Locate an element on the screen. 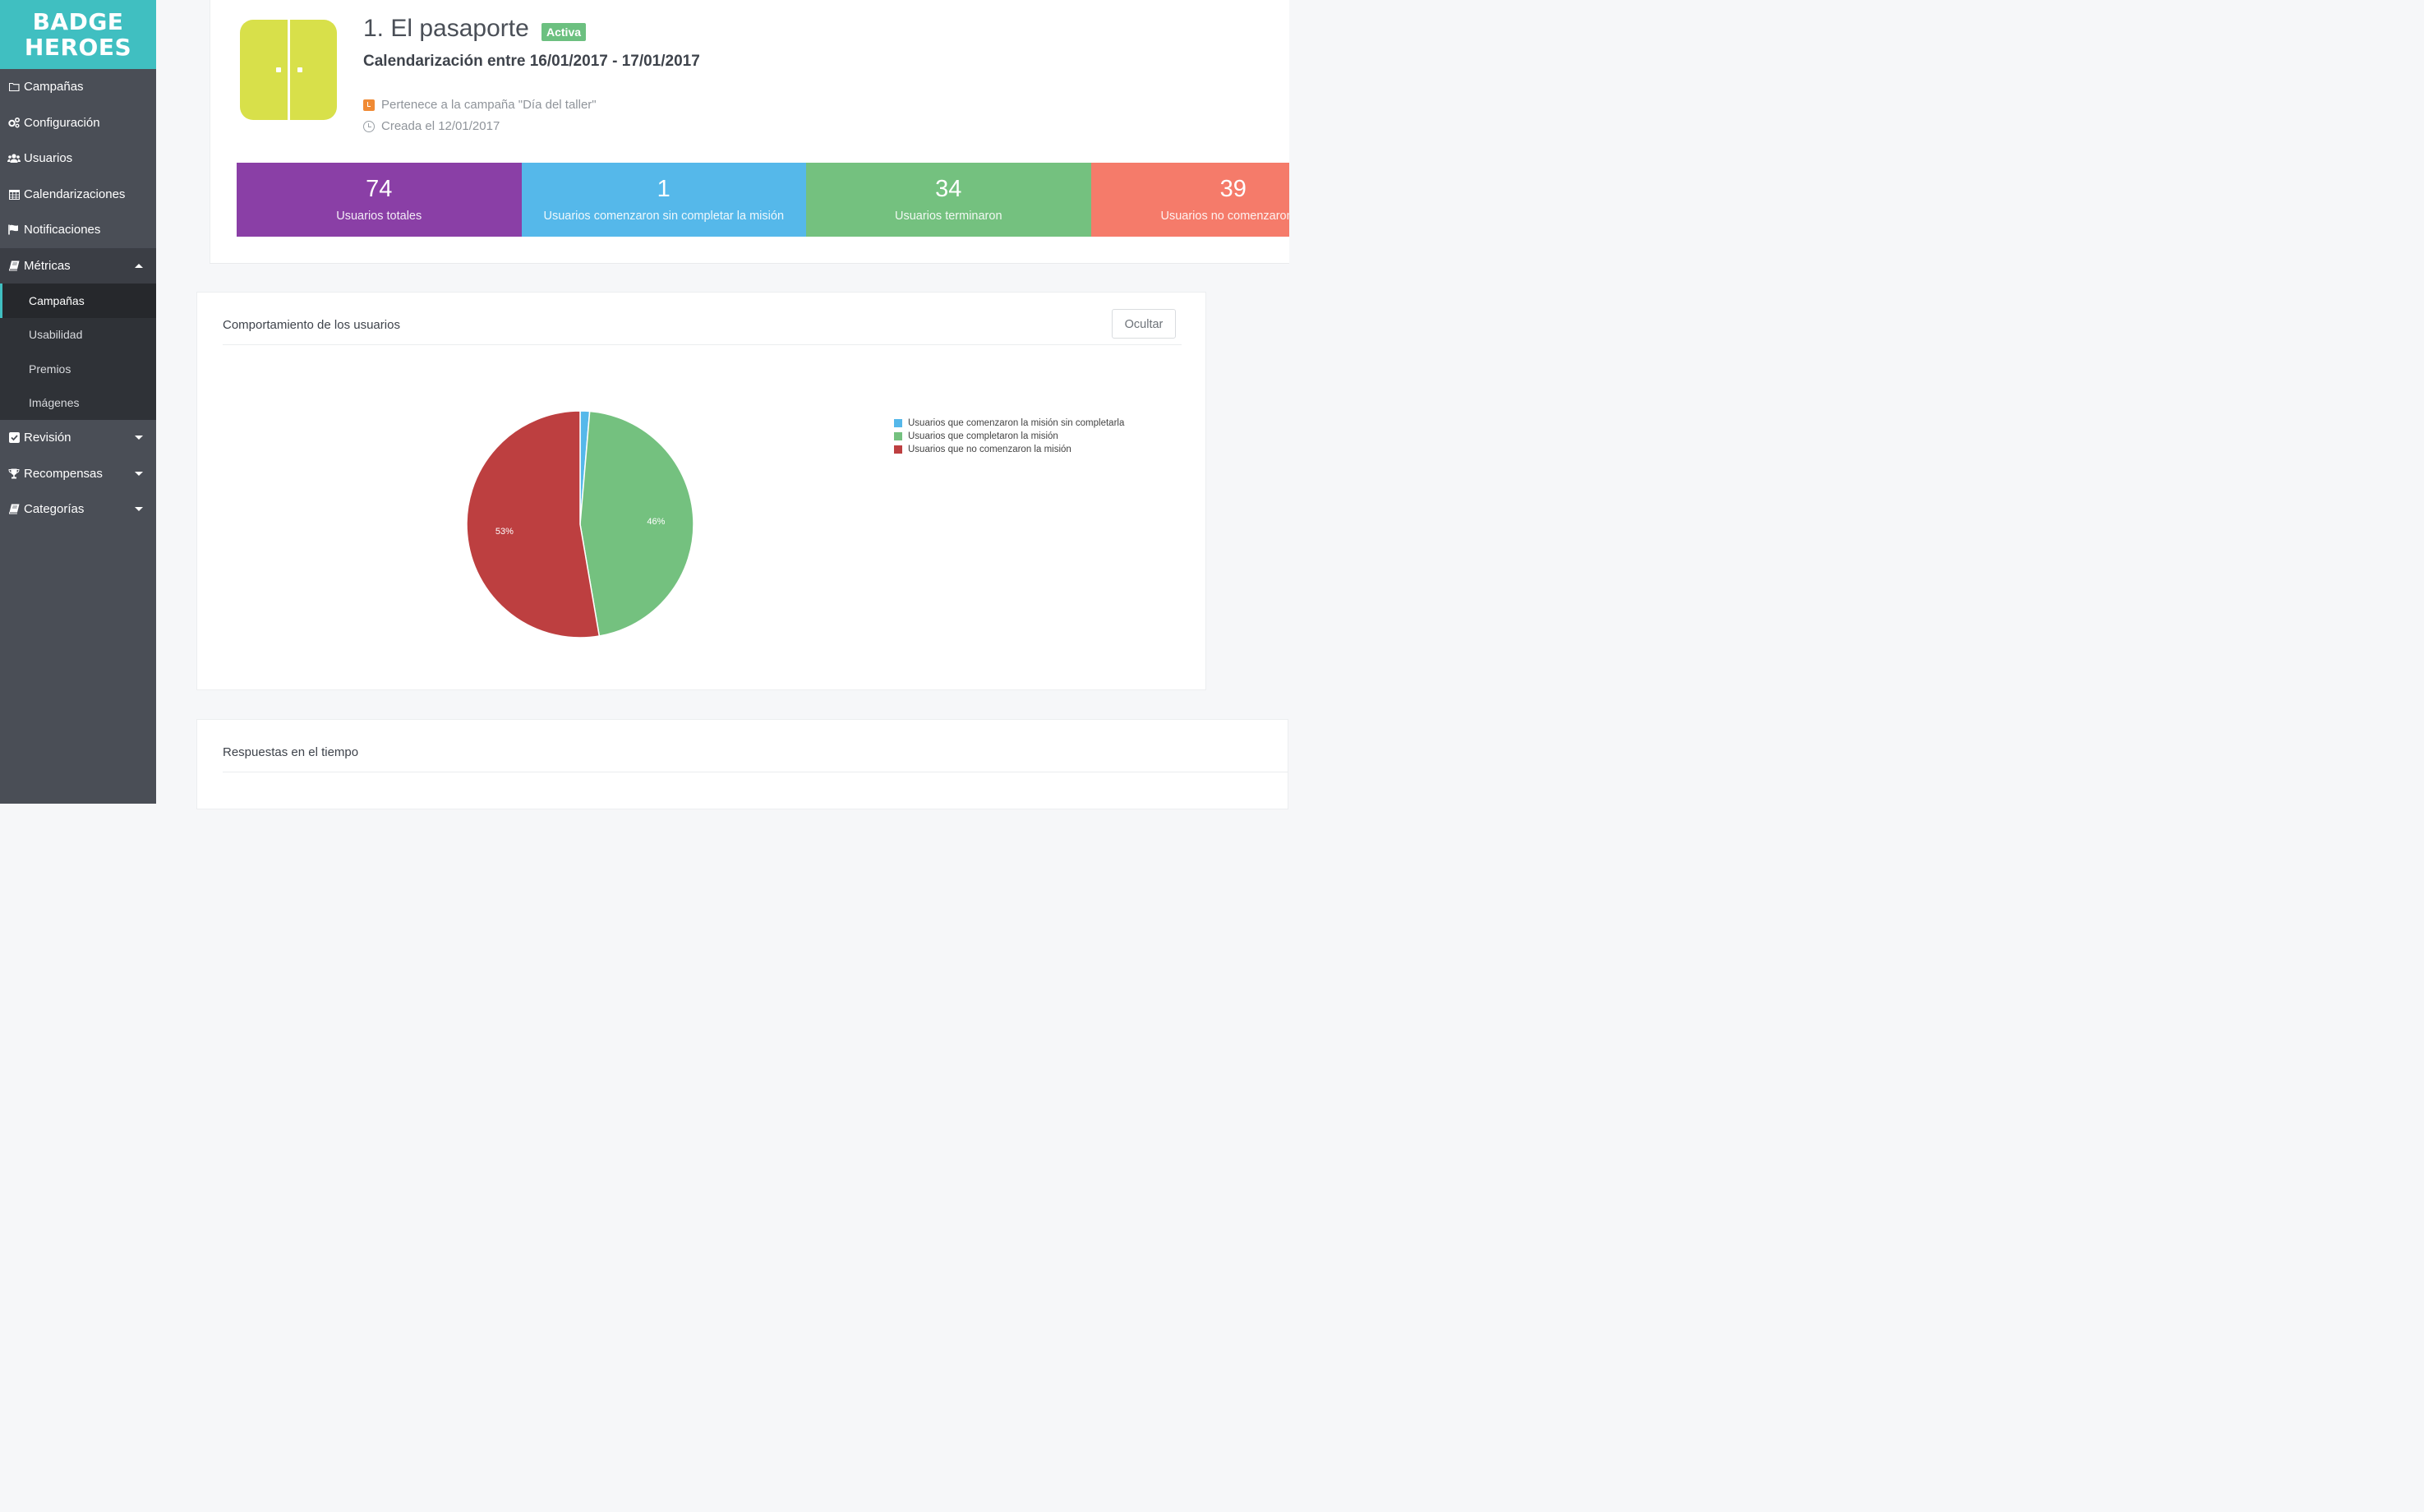 The image size is (2424, 1512). submenu-item-campanas: Campañas is located at coordinates (78, 301).